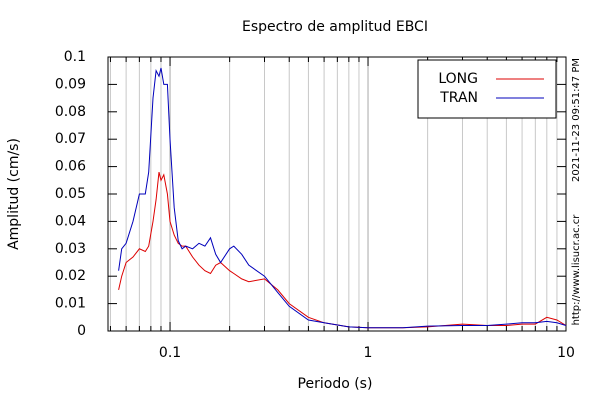  I want to click on y-tick-label: 0.09, so click(70, 84).